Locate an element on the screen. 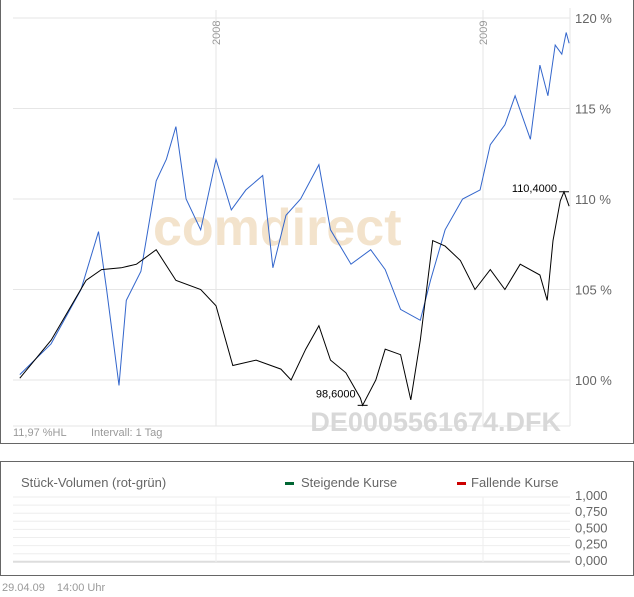 The image size is (634, 597). y-tick-label: 110 % is located at coordinates (593, 199).